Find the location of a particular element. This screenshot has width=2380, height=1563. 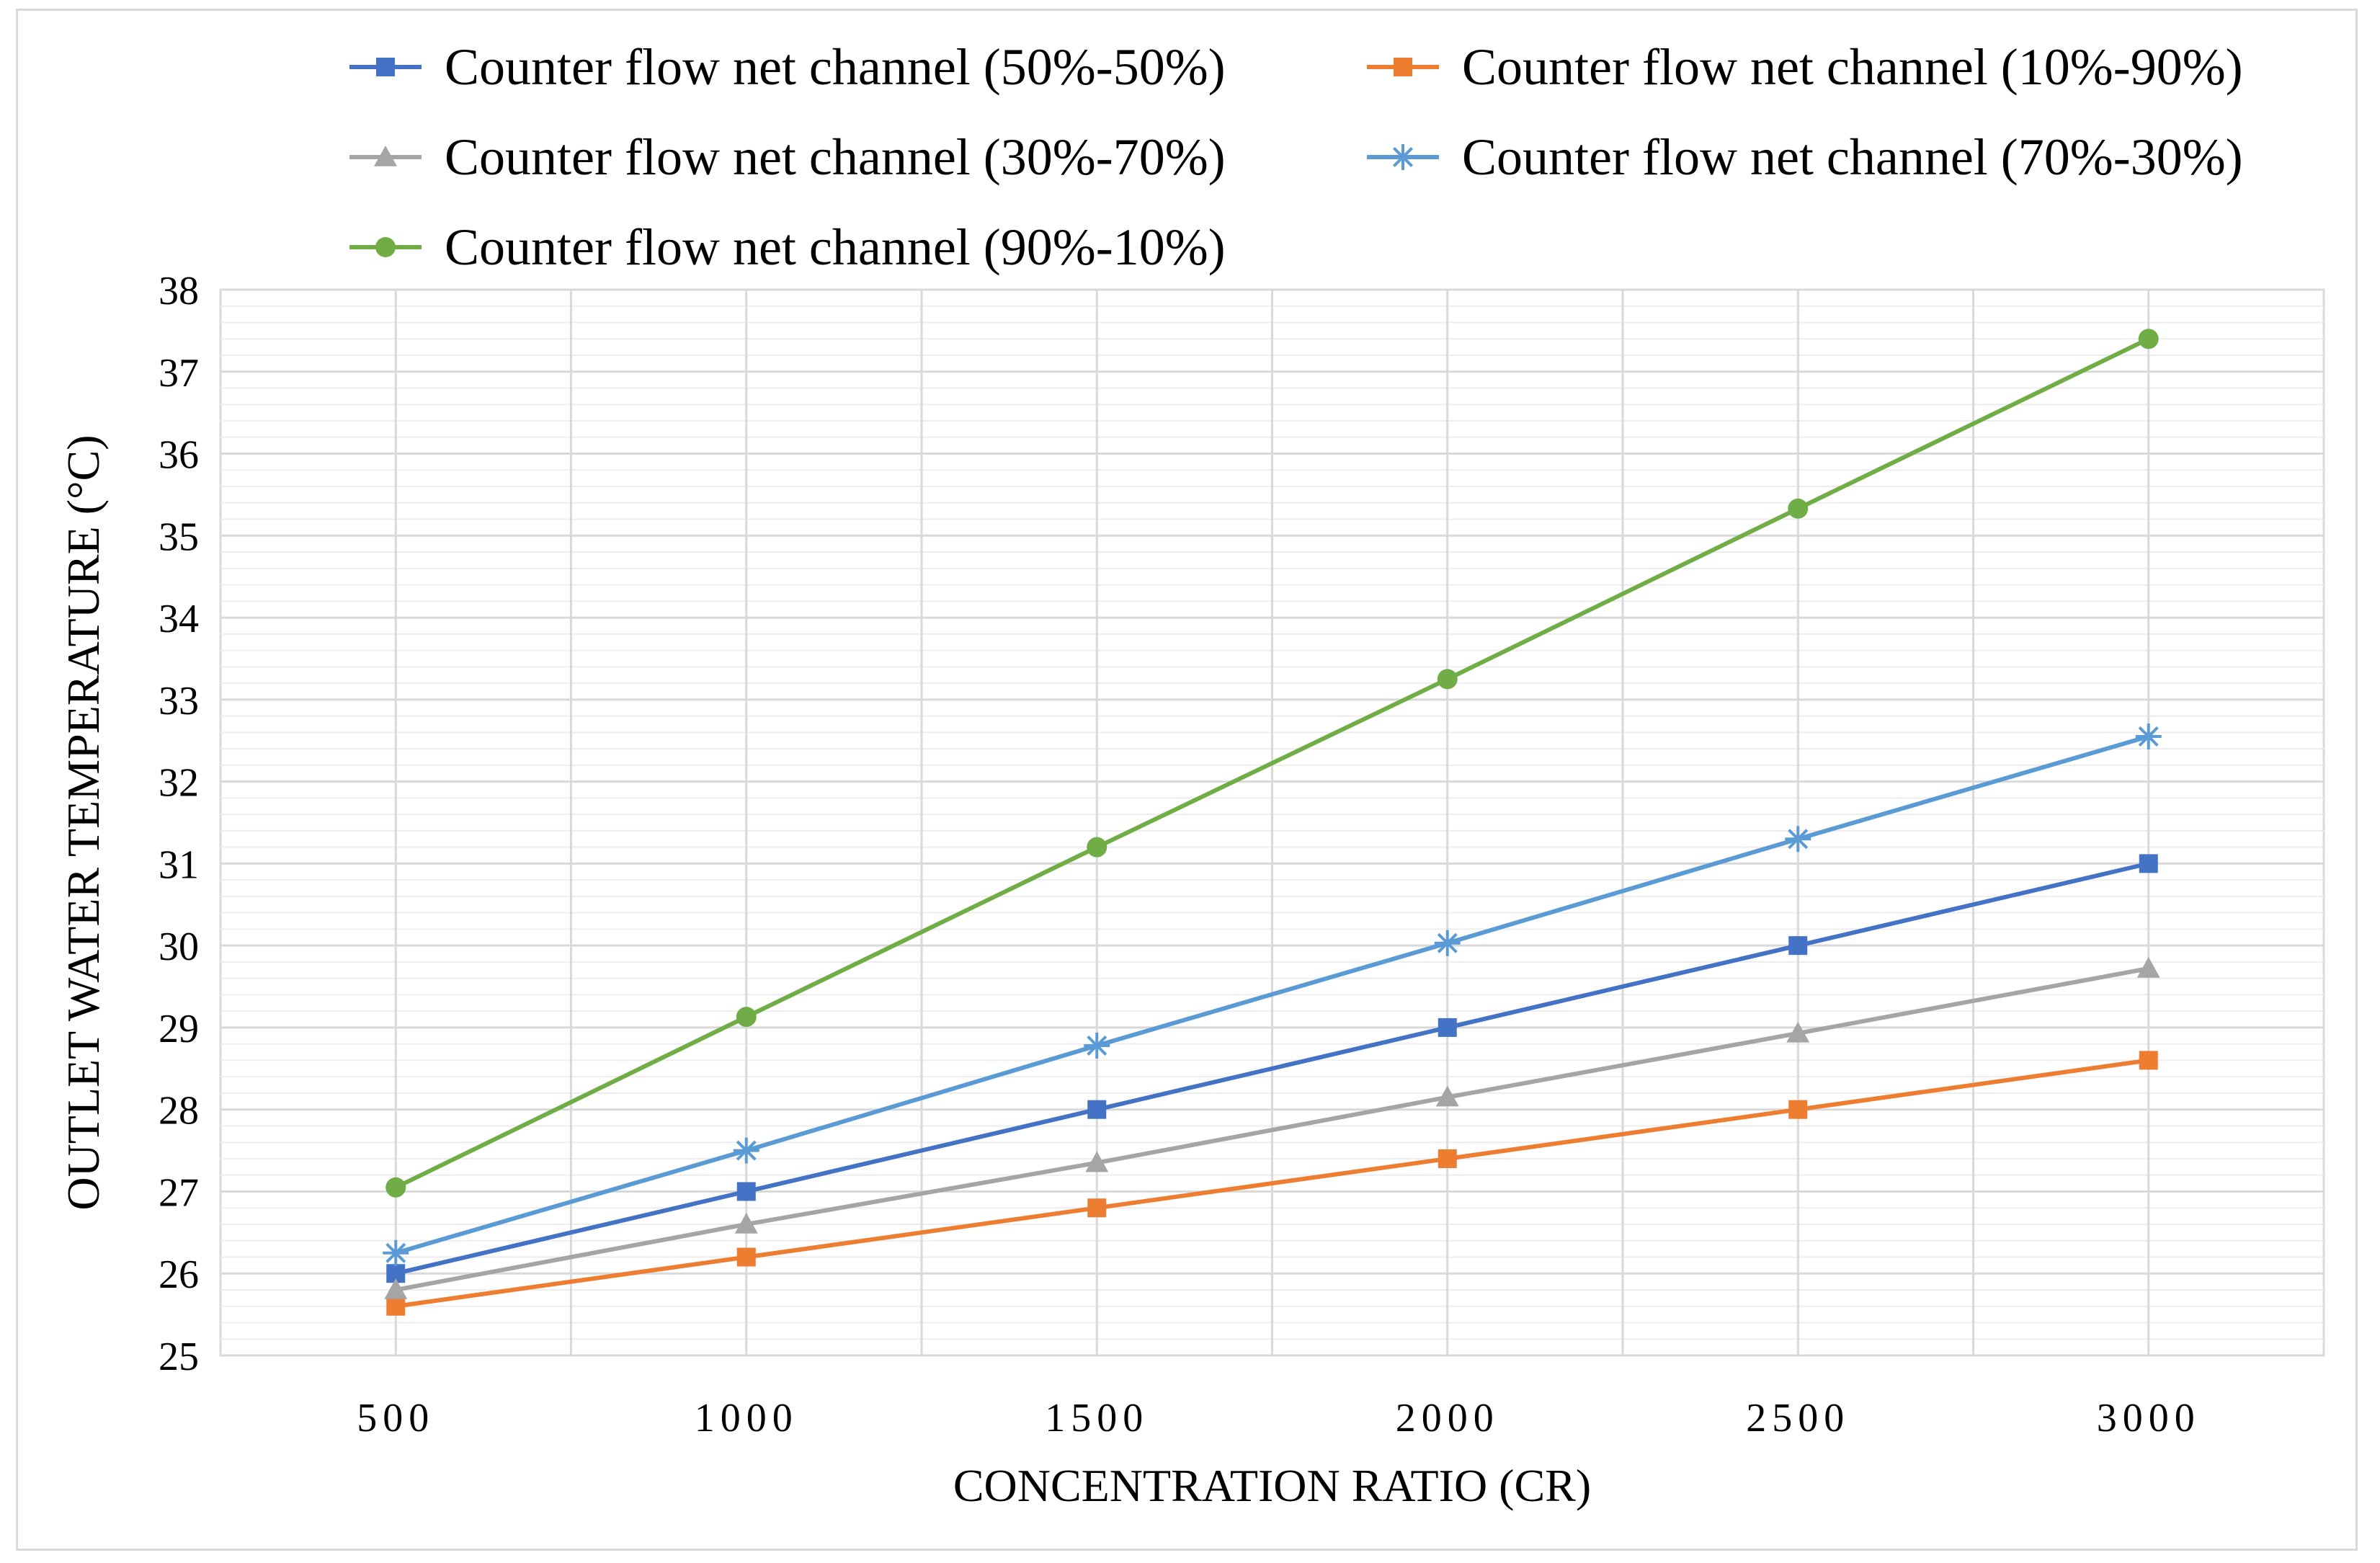

series-line is located at coordinates (1272, 1184).